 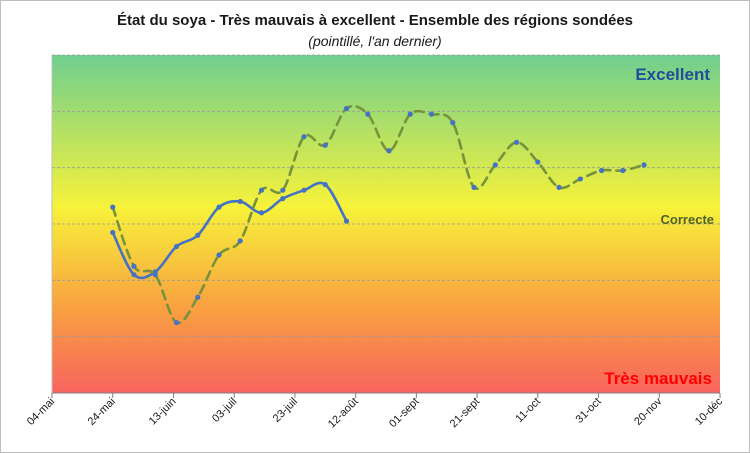 What do you see at coordinates (375, 41) in the screenshot?
I see `chart-subtitle: (pointillé, l'an dernier)` at bounding box center [375, 41].